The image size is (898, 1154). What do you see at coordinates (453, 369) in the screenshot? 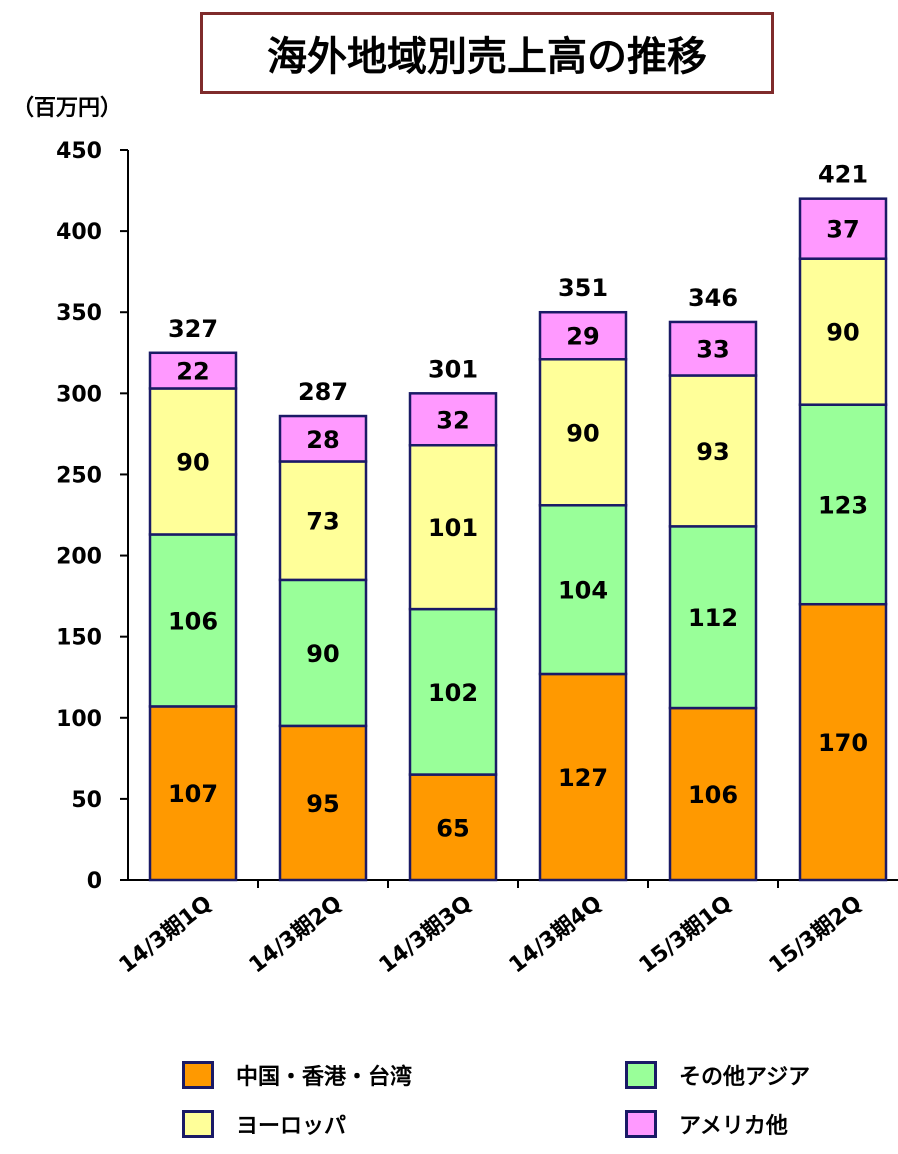
I see `total-label: 301` at bounding box center [453, 369].